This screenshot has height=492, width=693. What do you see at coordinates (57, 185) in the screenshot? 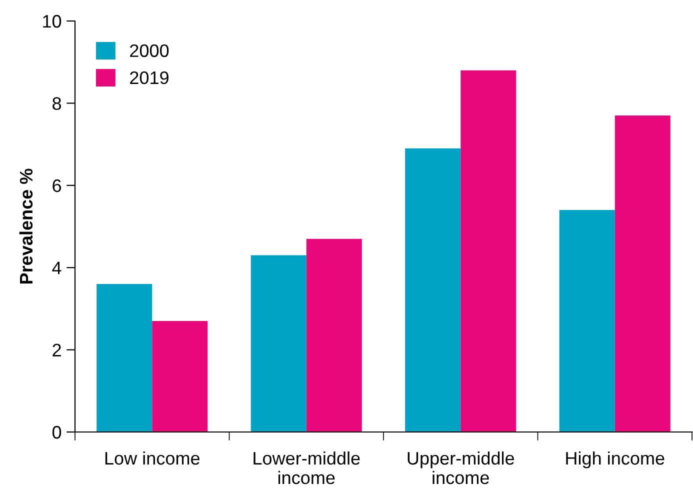
I see `y-tick-label: 6` at bounding box center [57, 185].